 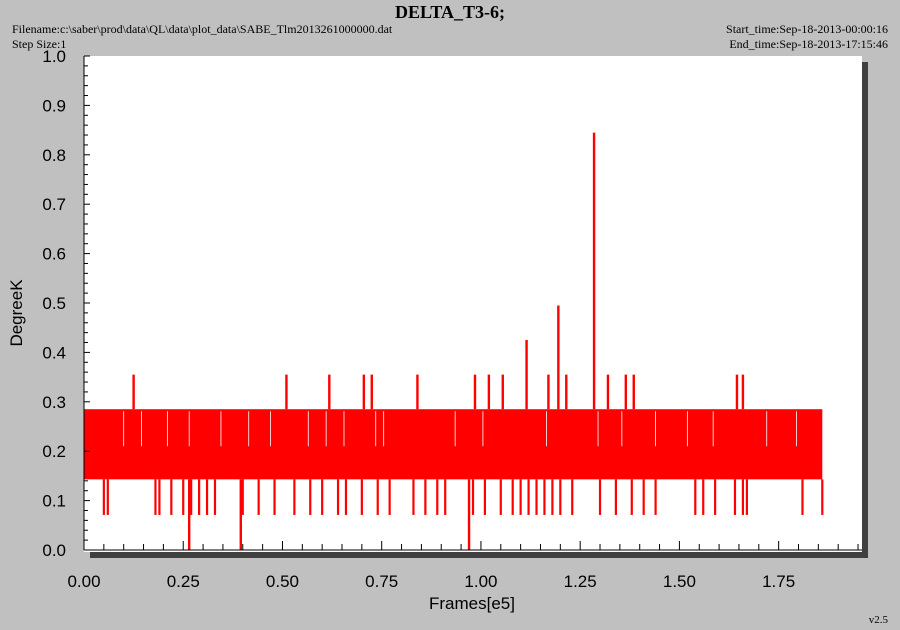 What do you see at coordinates (453, 444) in the screenshot?
I see `series-band` at bounding box center [453, 444].